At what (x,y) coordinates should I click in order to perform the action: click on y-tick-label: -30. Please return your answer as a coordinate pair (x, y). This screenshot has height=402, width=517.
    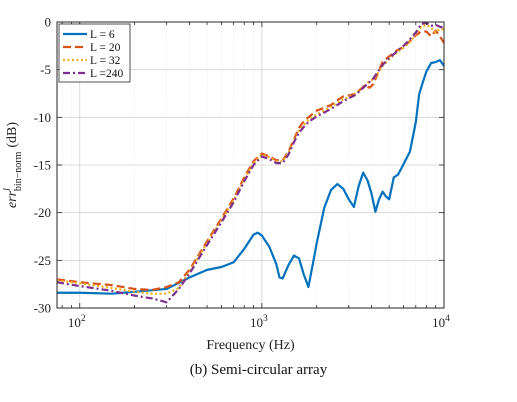
    Looking at the image, I should click on (42, 308).